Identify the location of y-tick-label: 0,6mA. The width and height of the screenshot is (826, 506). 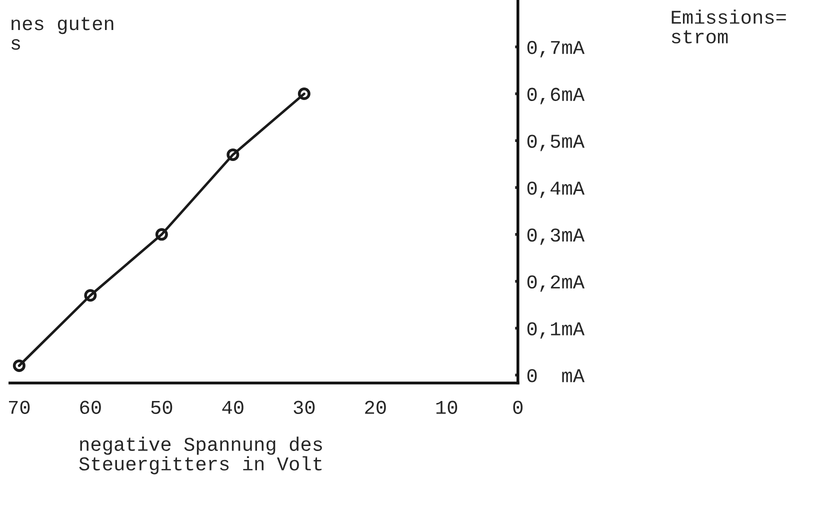
(556, 96).